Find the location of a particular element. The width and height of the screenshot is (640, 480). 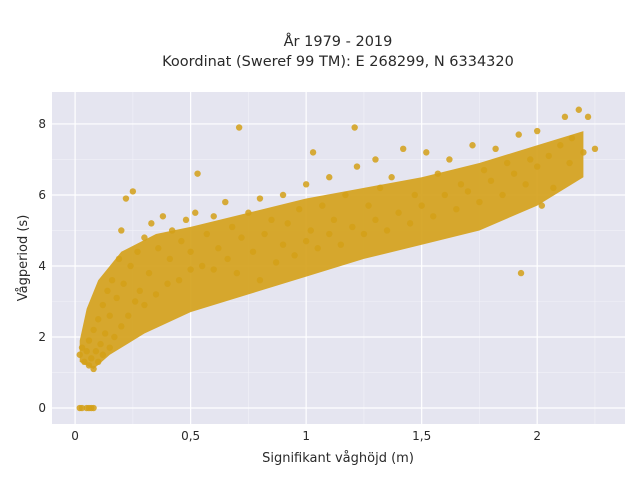

y-tick-label: 2 is located at coordinates (42, 337).